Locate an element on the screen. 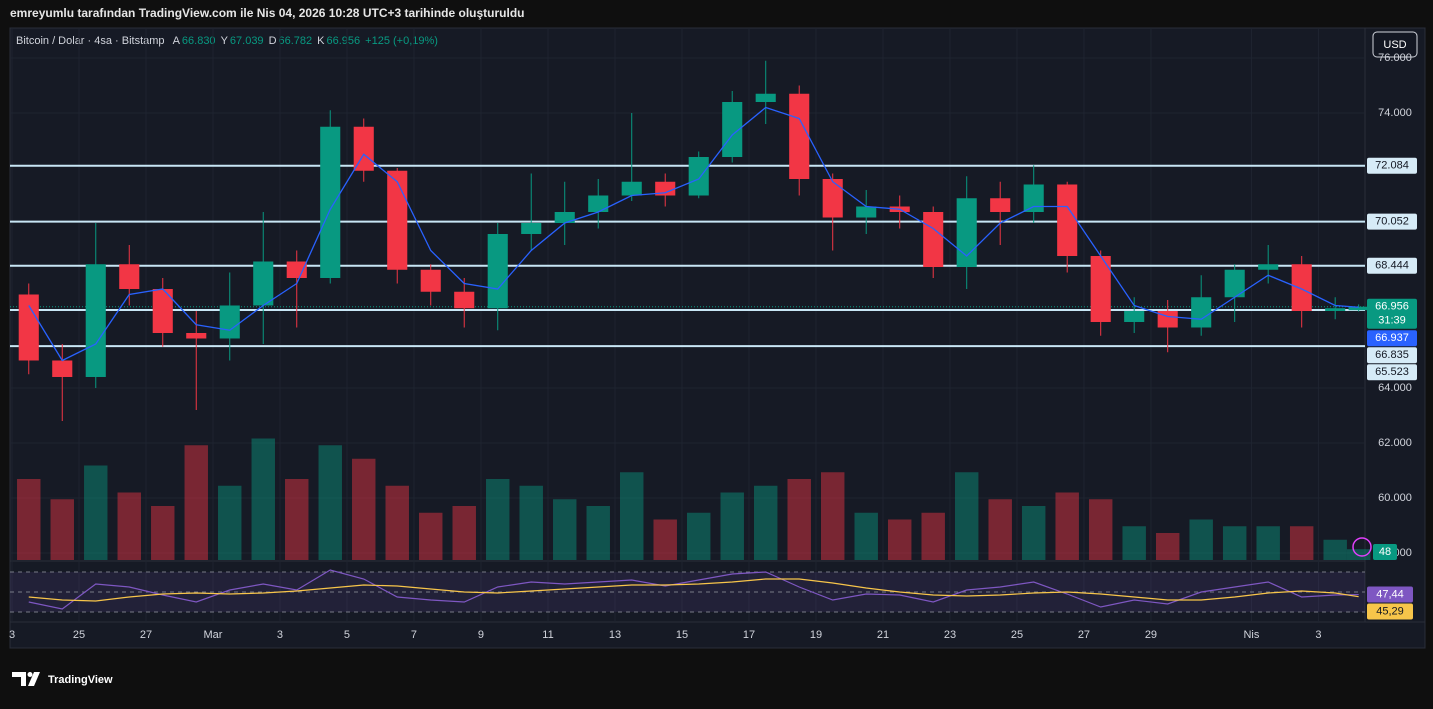 This screenshot has height=709, width=1433. y-tick-label: 74.000 is located at coordinates (1395, 113).